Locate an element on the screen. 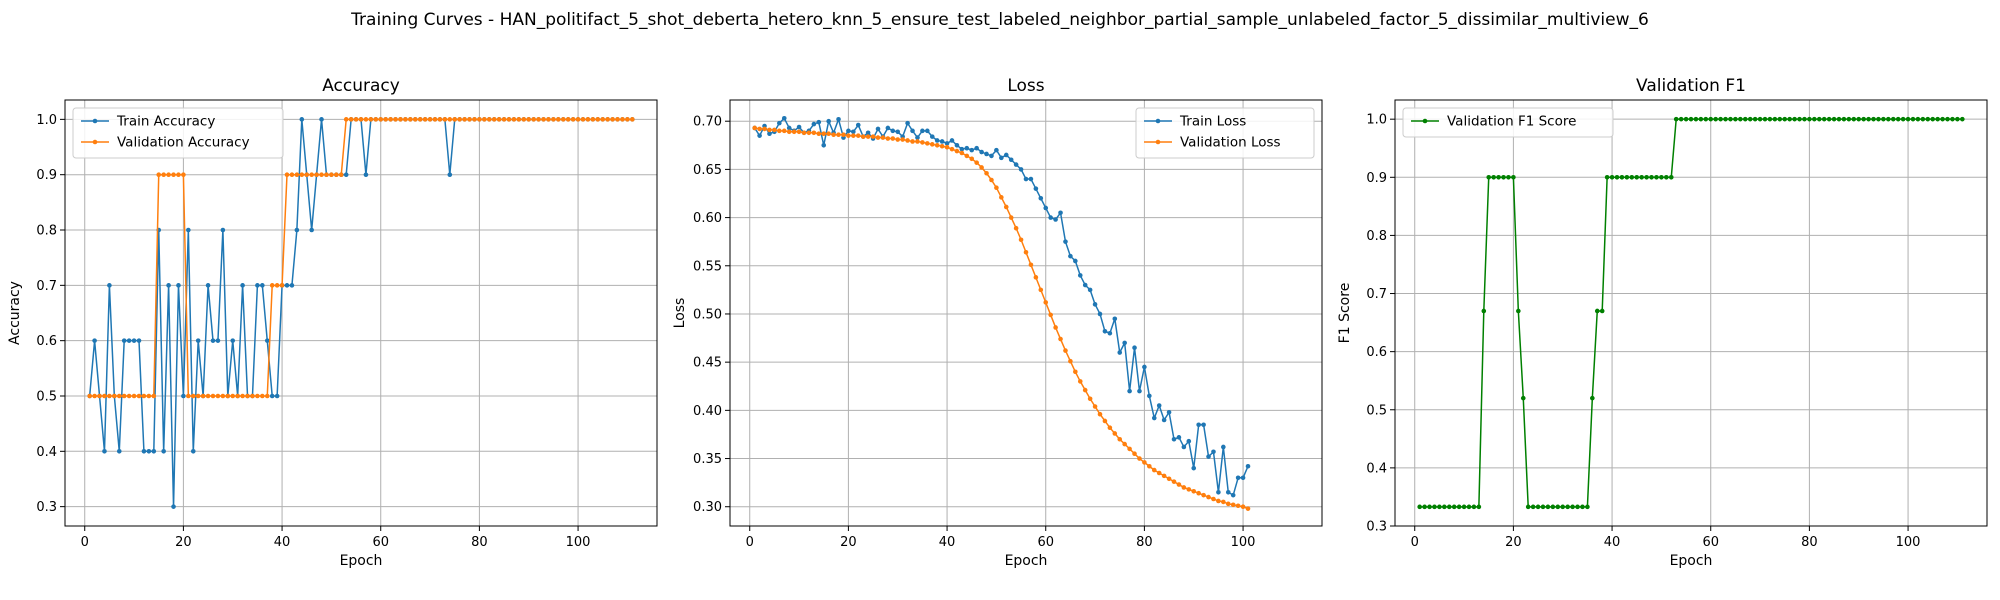 The width and height of the screenshot is (2000, 600). accuracy-x-tick-label: 80 is located at coordinates (479, 542).